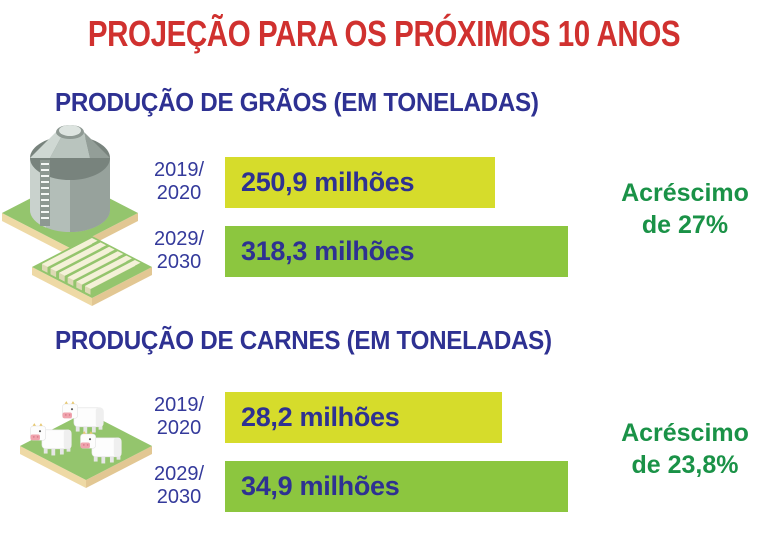 The image size is (768, 534). What do you see at coordinates (328, 251) in the screenshot?
I see `bar-value: 318,3 milhões` at bounding box center [328, 251].